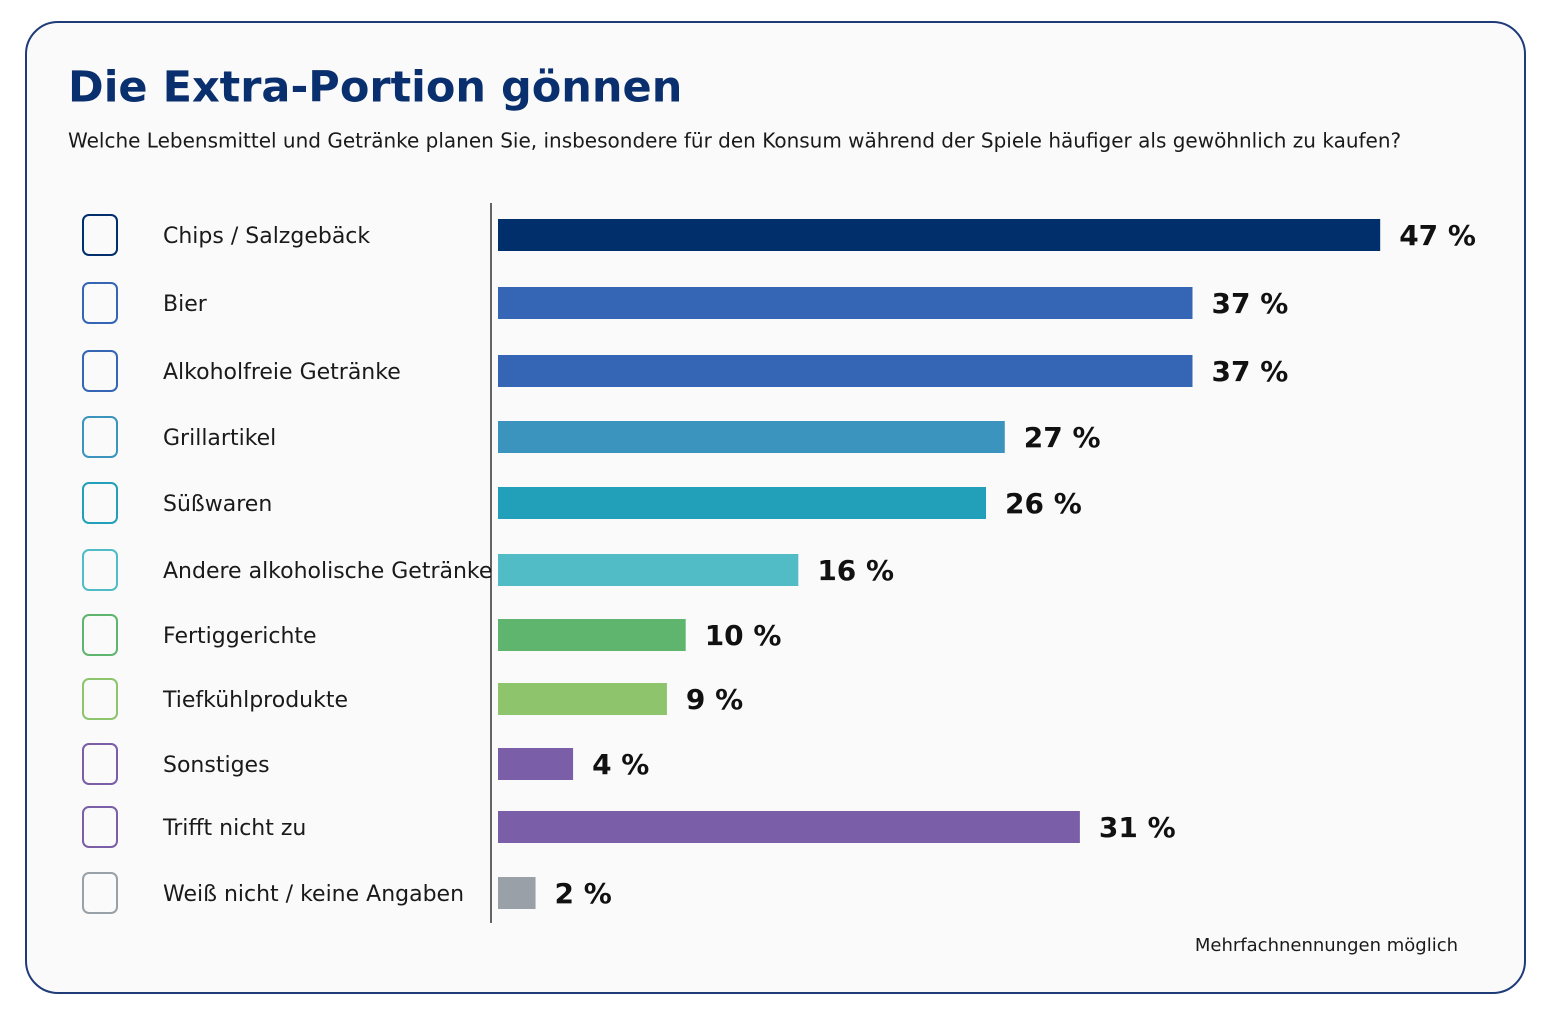 The height and width of the screenshot is (1015, 1549). What do you see at coordinates (185, 304) in the screenshot?
I see `category-label: Bier` at bounding box center [185, 304].